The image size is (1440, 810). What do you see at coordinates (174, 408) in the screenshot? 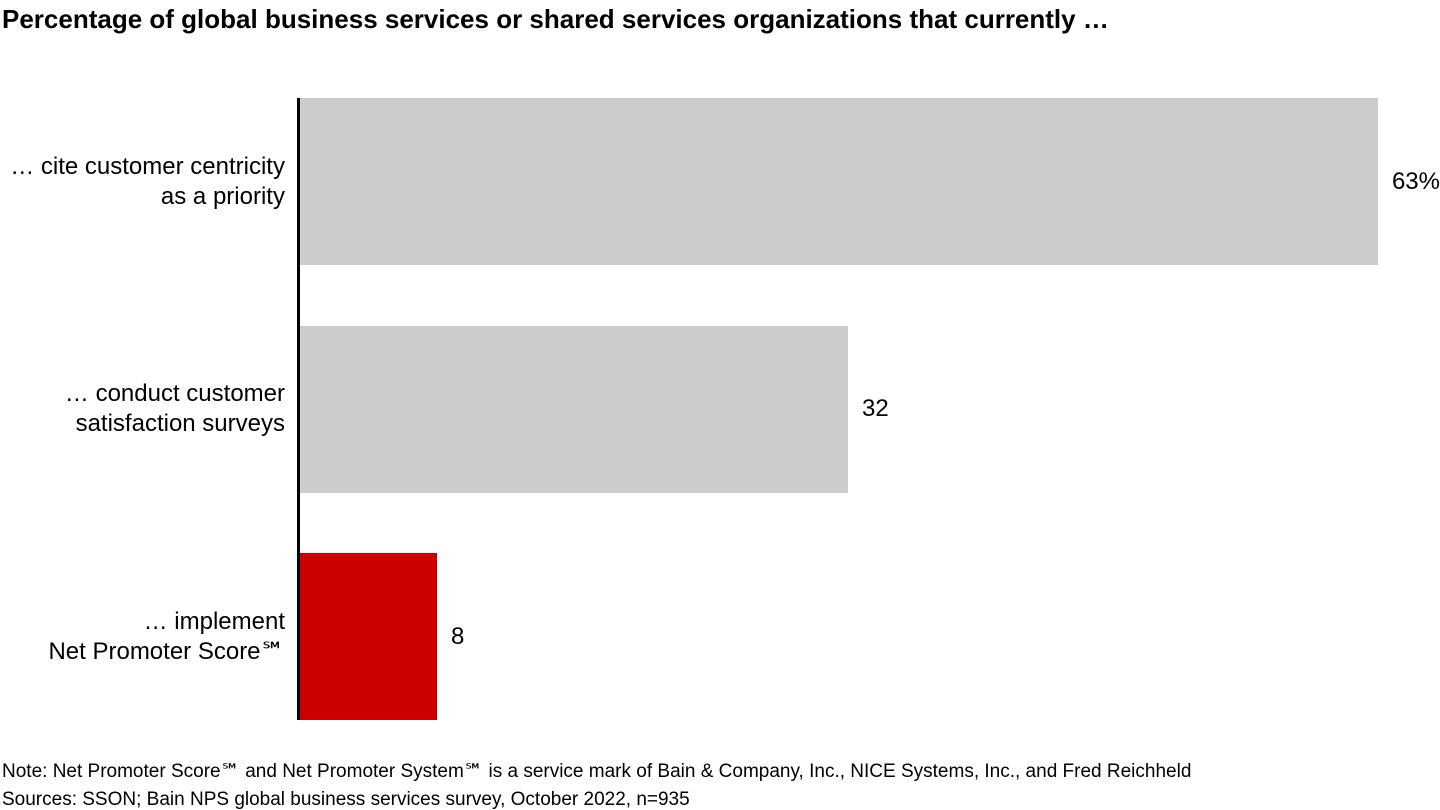
I see `category-label: … conduct customer satisfaction surveys` at bounding box center [174, 408].